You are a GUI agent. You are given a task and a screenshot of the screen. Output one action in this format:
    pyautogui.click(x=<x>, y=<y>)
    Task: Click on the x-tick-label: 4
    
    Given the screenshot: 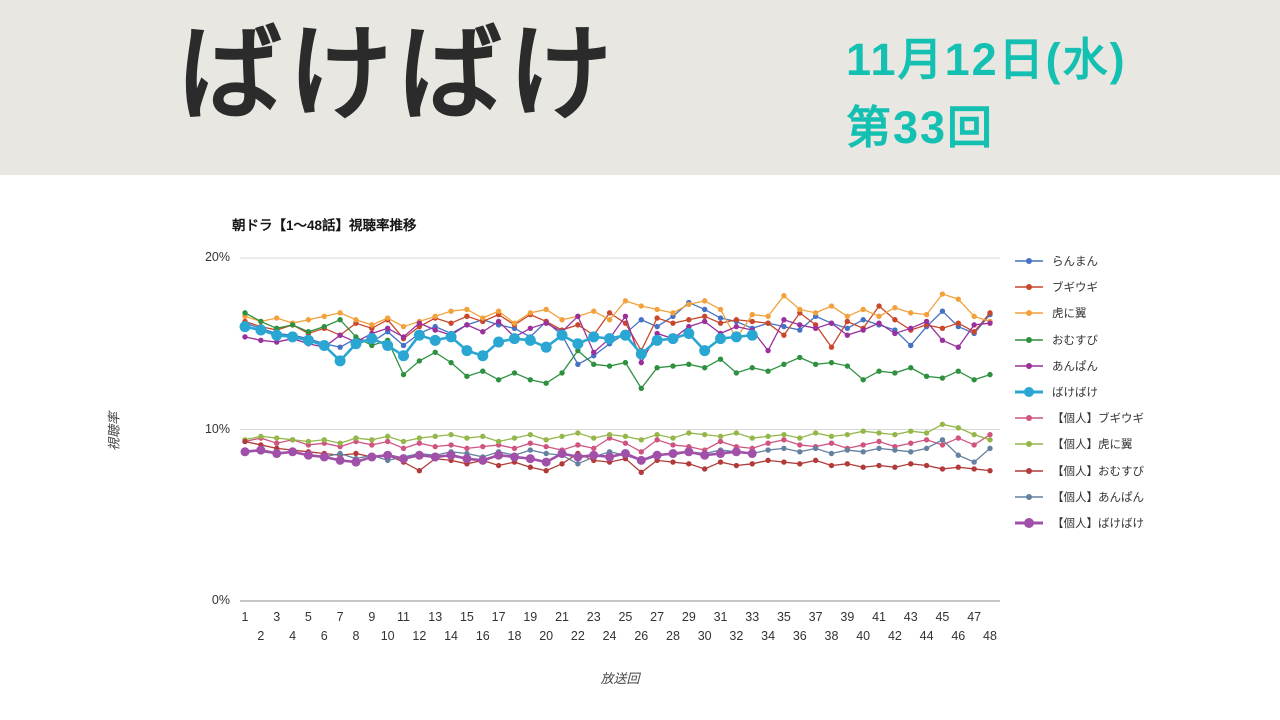 What is the action you would take?
    pyautogui.click(x=293, y=636)
    